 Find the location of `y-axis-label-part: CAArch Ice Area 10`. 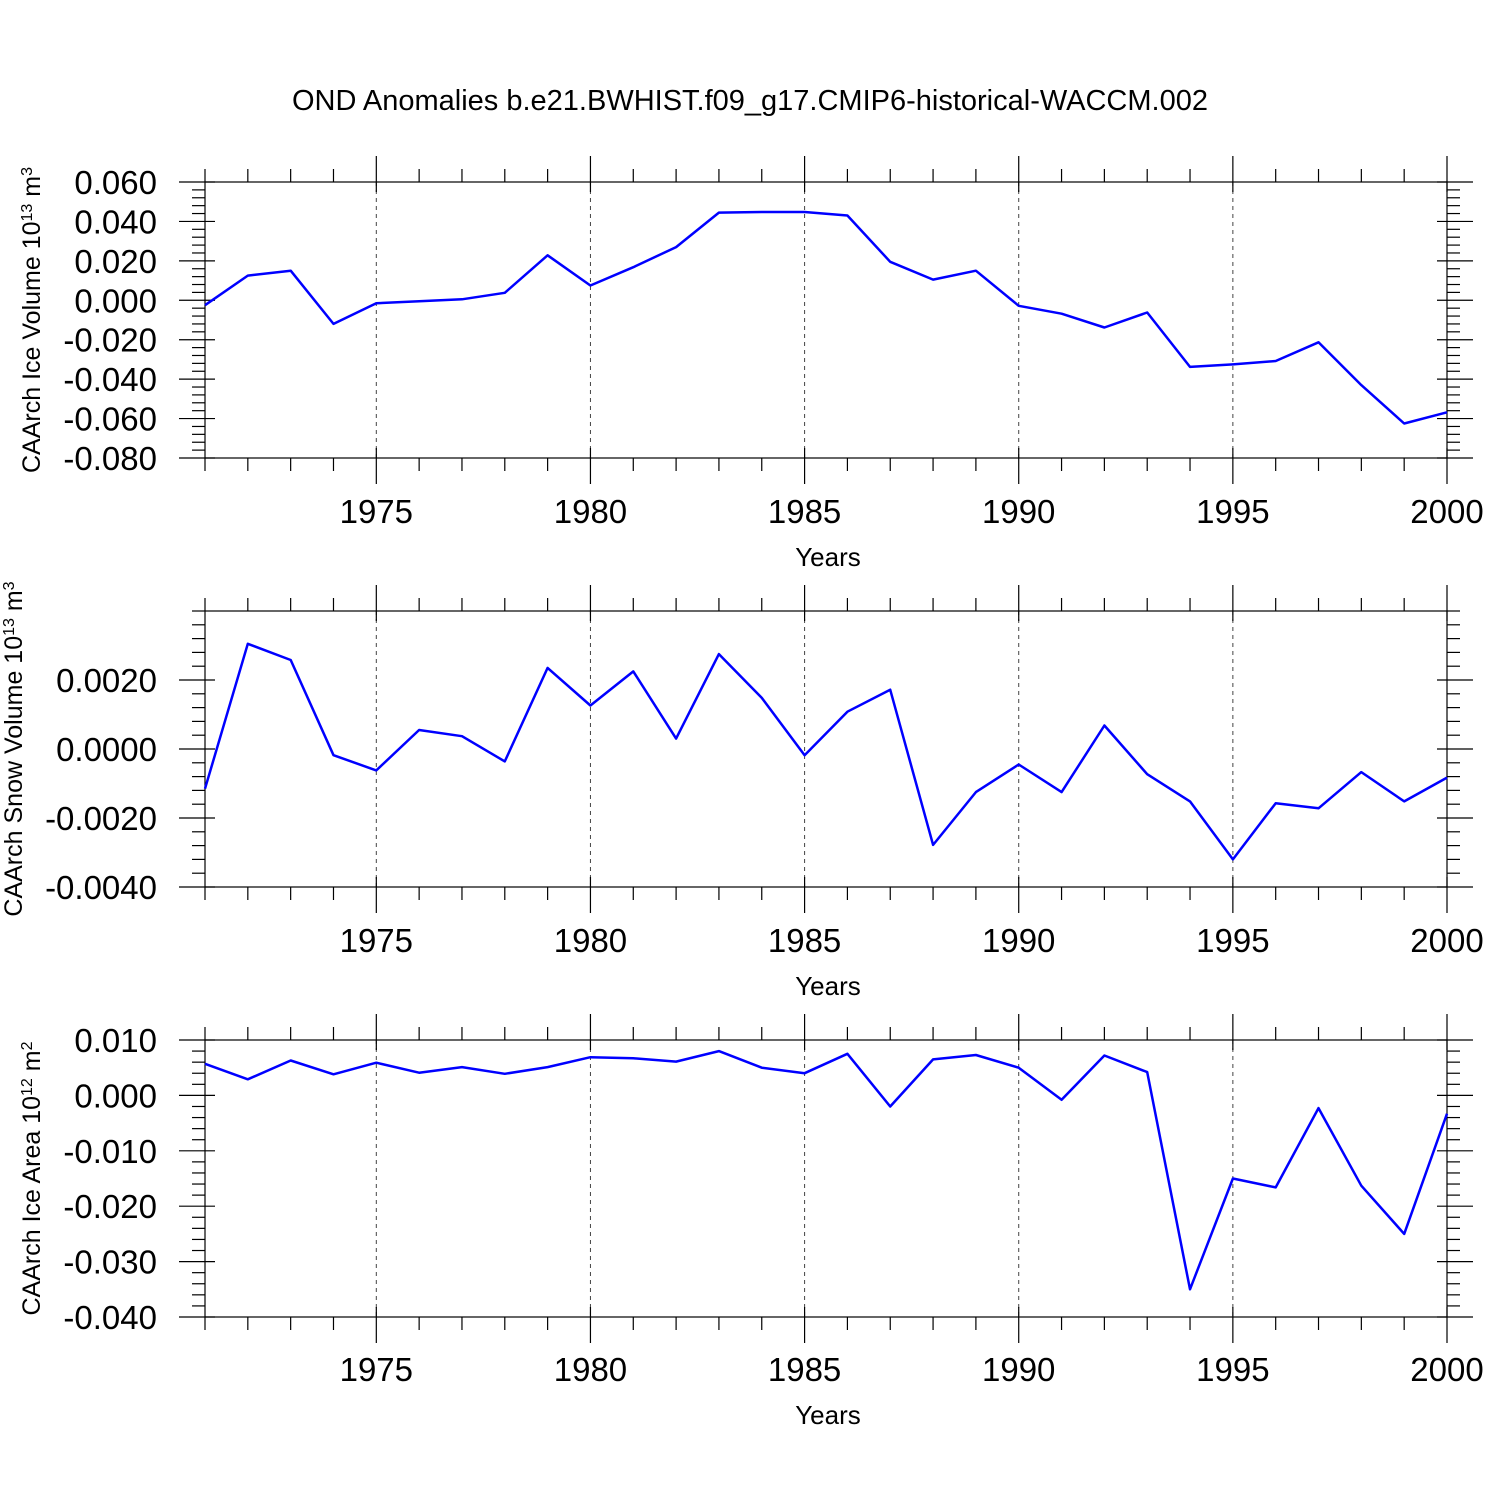

y-axis-label-part: CAArch Ice Area 10 is located at coordinates (32, 1206).